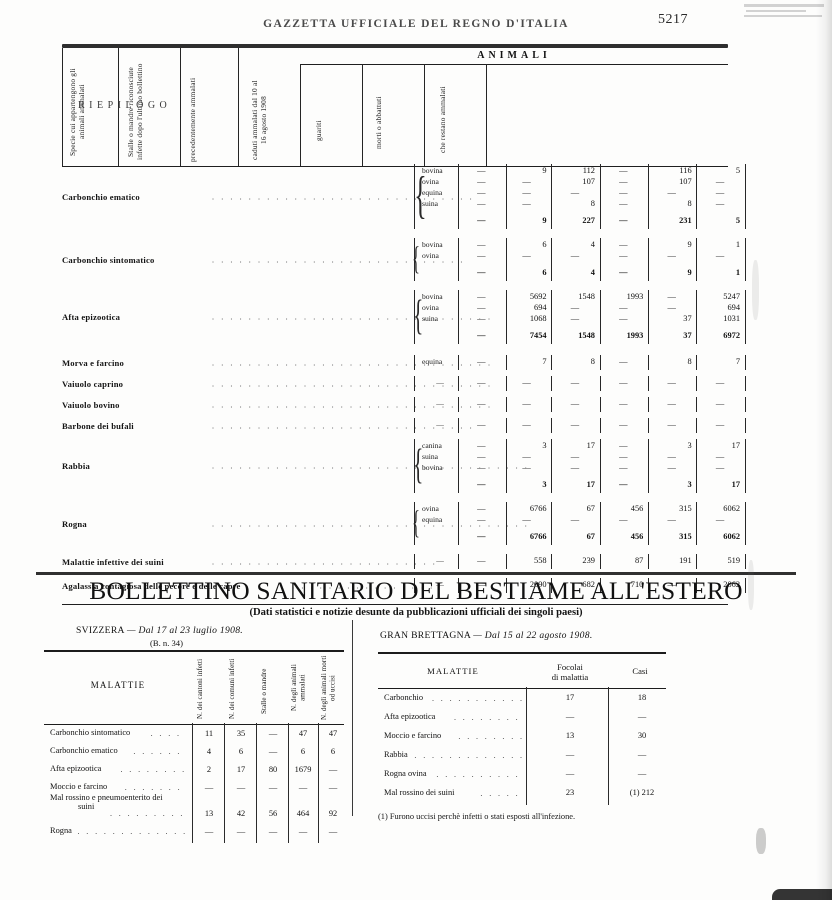 The width and height of the screenshot is (832, 900). I want to click on species-row: equina — — — — — —, so click(395, 520).